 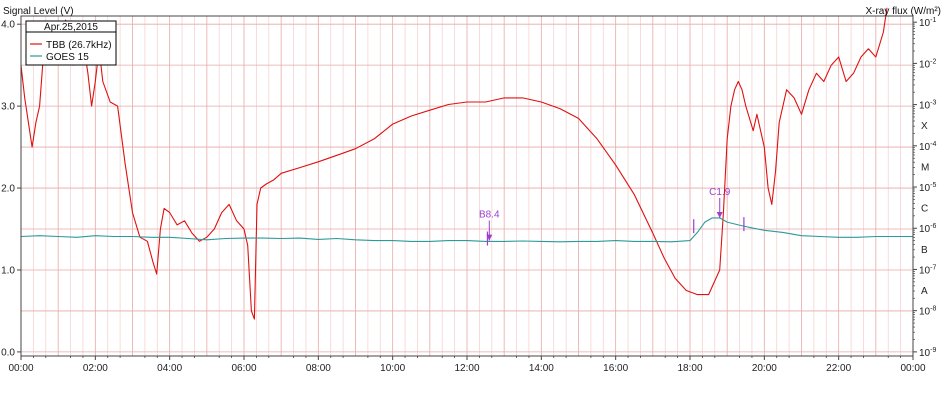 I want to click on flare-class-label: A, so click(x=924, y=291).